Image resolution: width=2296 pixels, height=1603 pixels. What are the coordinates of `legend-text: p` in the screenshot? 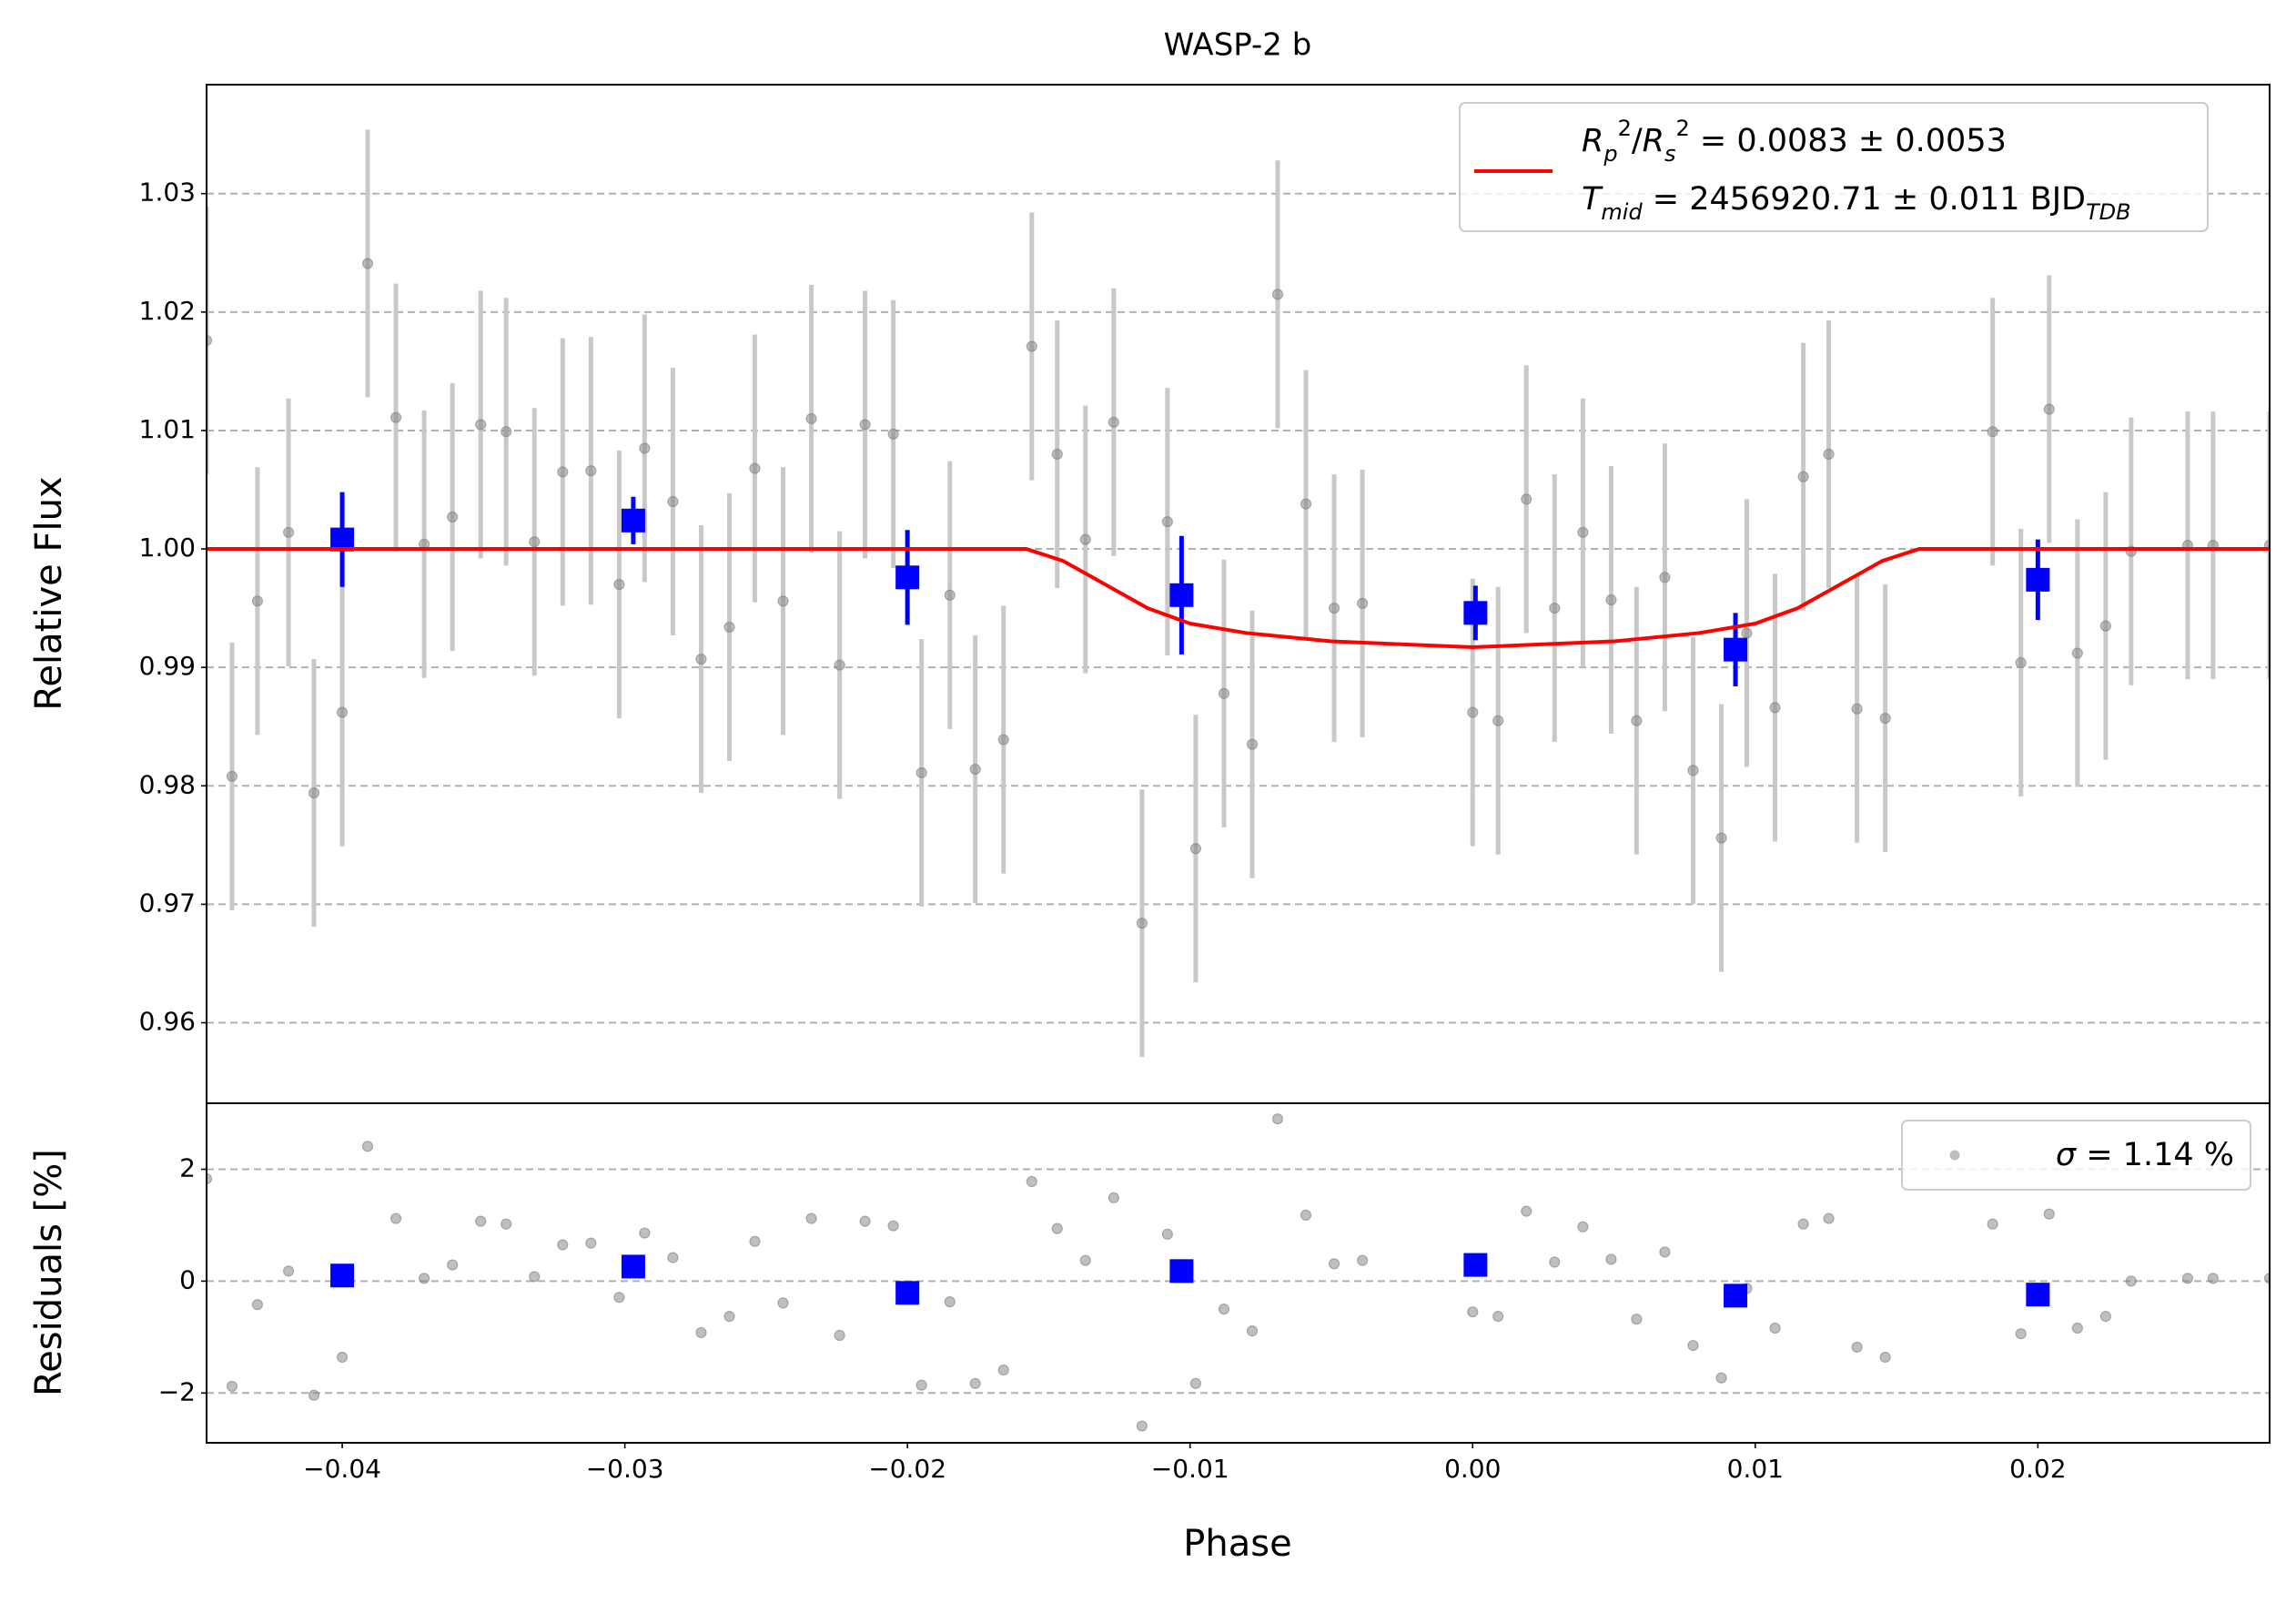 It's located at (1610, 154).